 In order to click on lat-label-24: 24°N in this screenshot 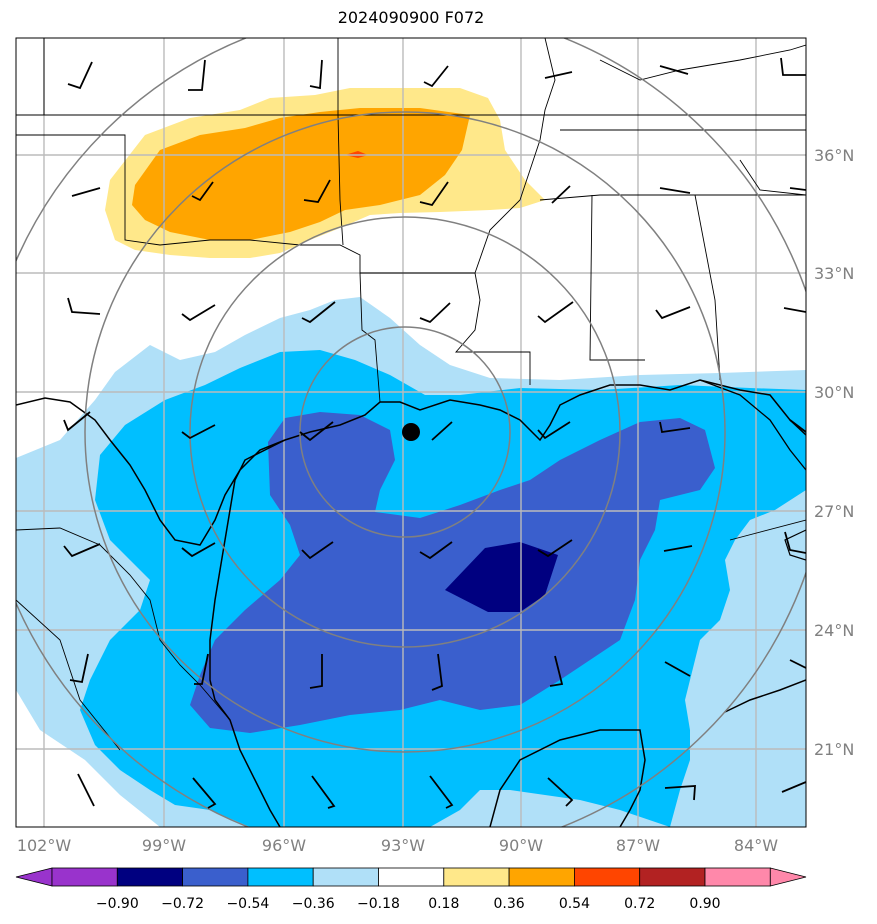, I will do `click(834, 630)`.